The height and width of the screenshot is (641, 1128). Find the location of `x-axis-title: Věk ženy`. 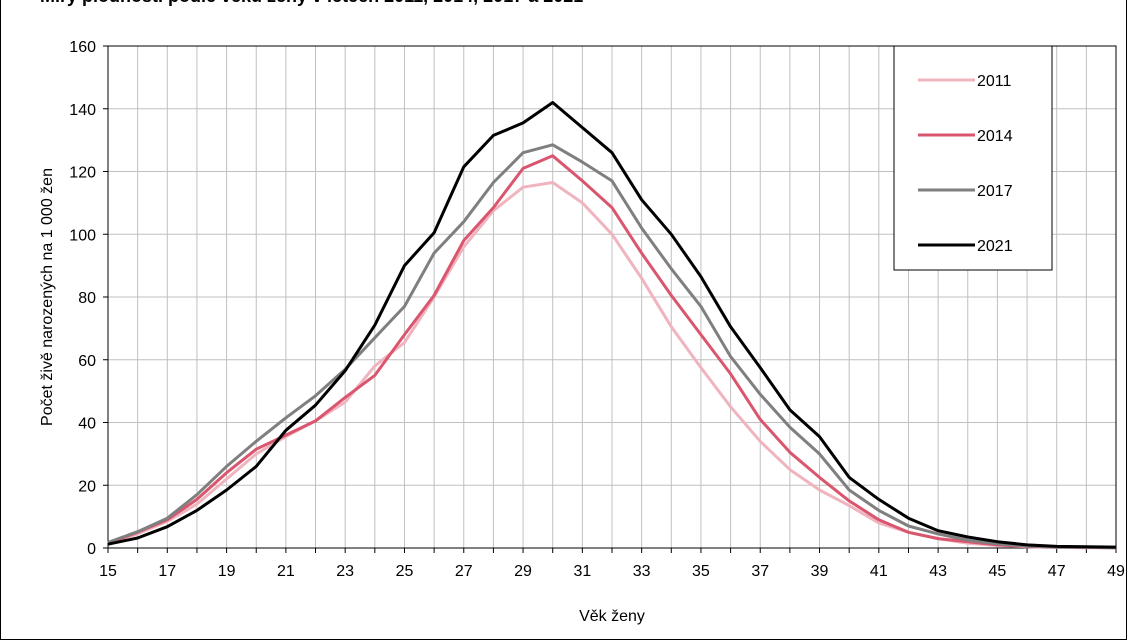

x-axis-title: Věk ženy is located at coordinates (612, 616).